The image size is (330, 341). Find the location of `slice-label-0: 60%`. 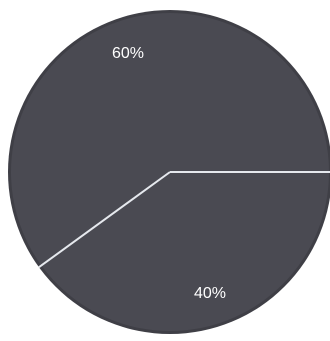

slice-label-0: 60% is located at coordinates (128, 53).